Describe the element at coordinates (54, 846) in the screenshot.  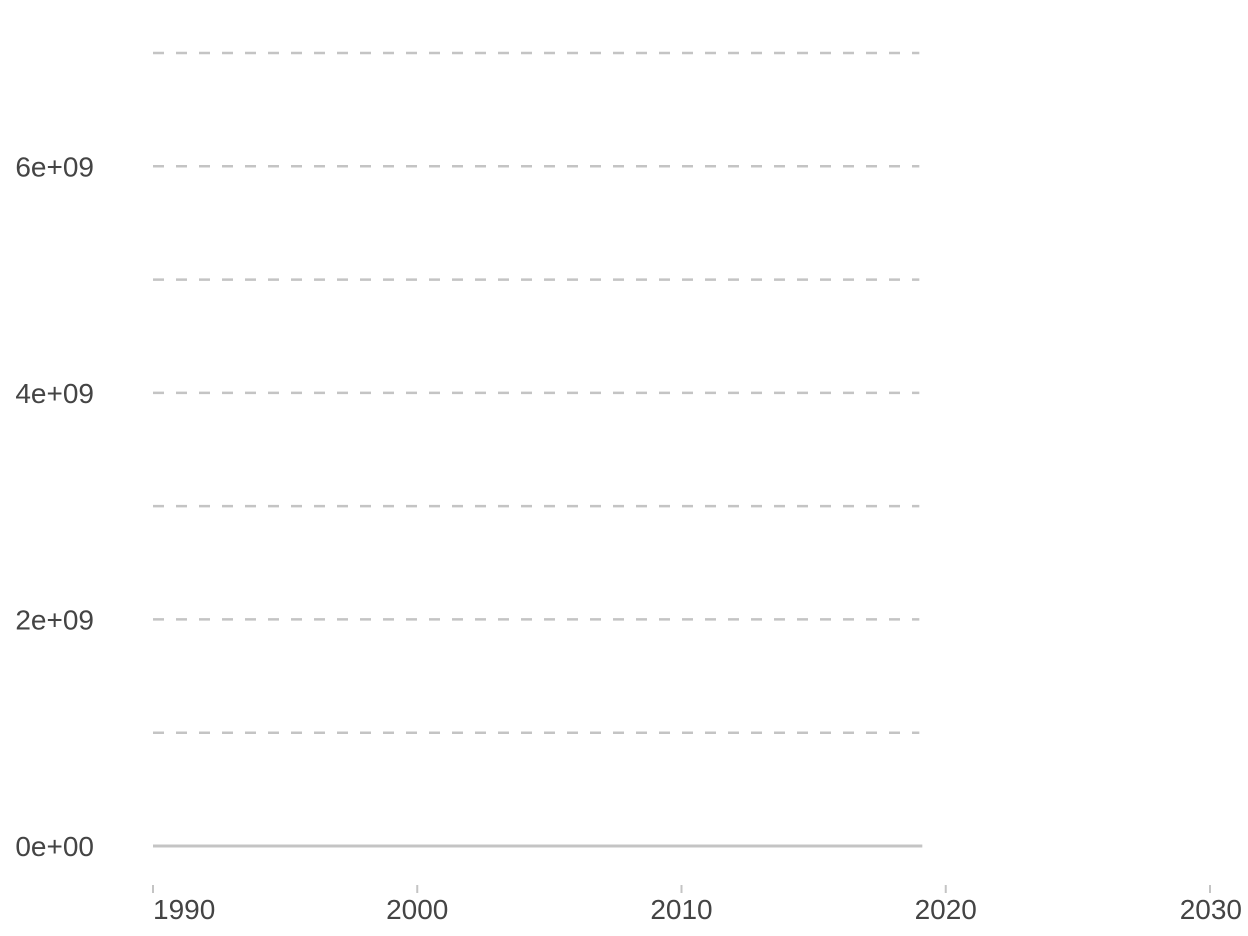
I see `y-tick-label: 0e+00` at that location.